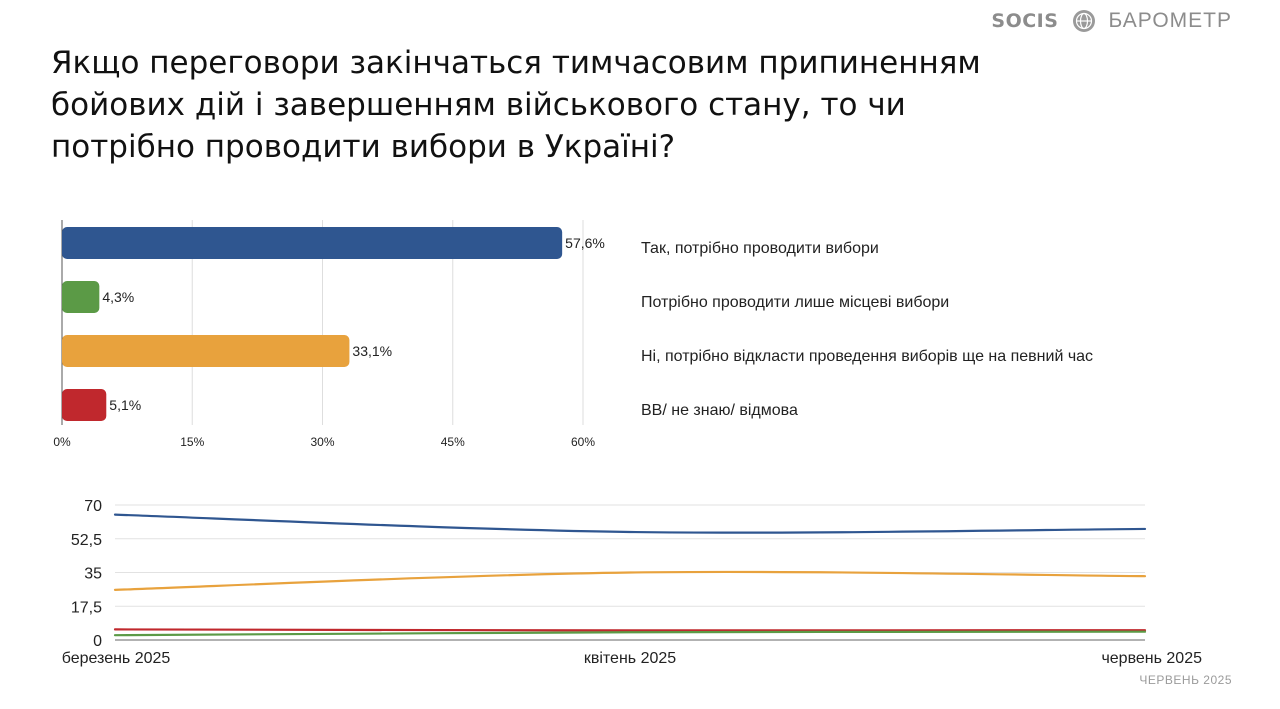 This screenshot has width=1280, height=709. I want to click on line-y-tick-label: 0, so click(97, 641).